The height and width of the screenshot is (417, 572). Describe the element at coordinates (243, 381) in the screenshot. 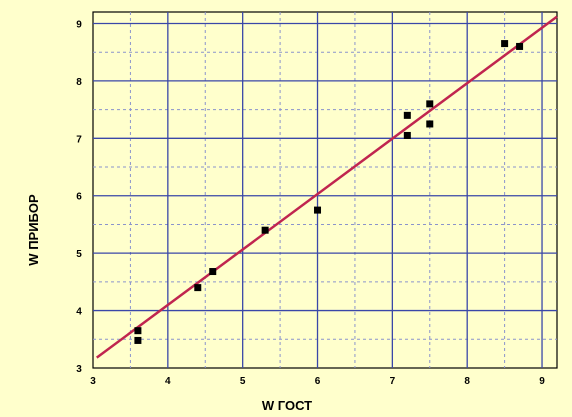

I see `x-tick-label: 5` at that location.